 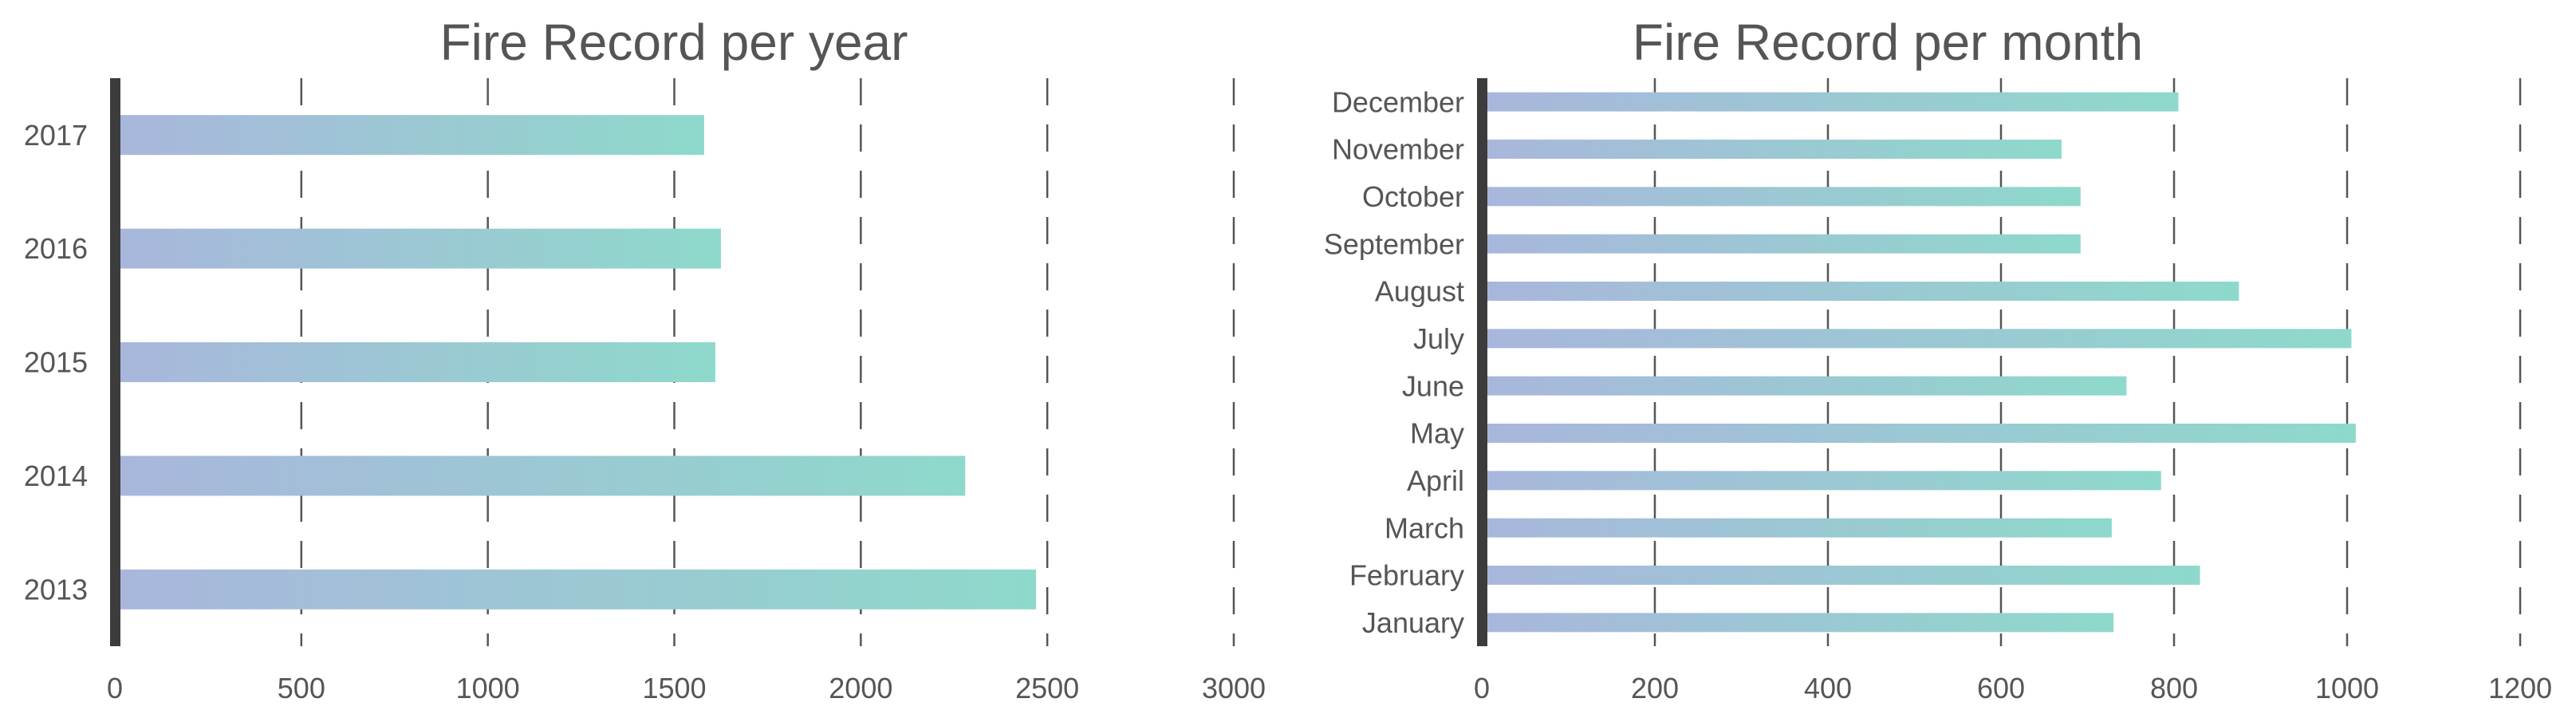 What do you see at coordinates (1781, 244) in the screenshot?
I see `bar-september` at bounding box center [1781, 244].